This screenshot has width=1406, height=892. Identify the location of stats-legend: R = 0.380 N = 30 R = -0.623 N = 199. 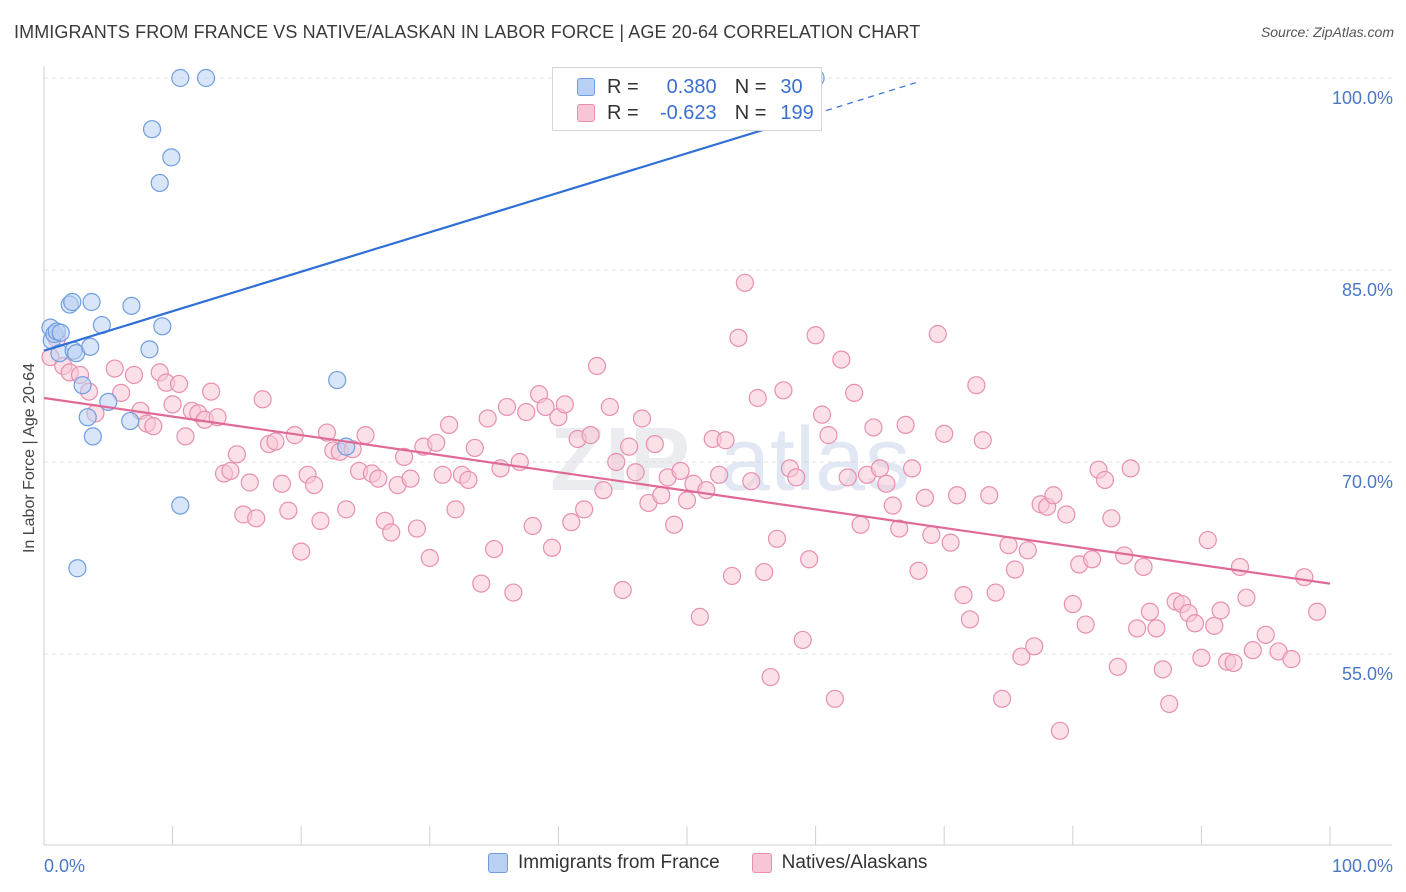
(687, 99).